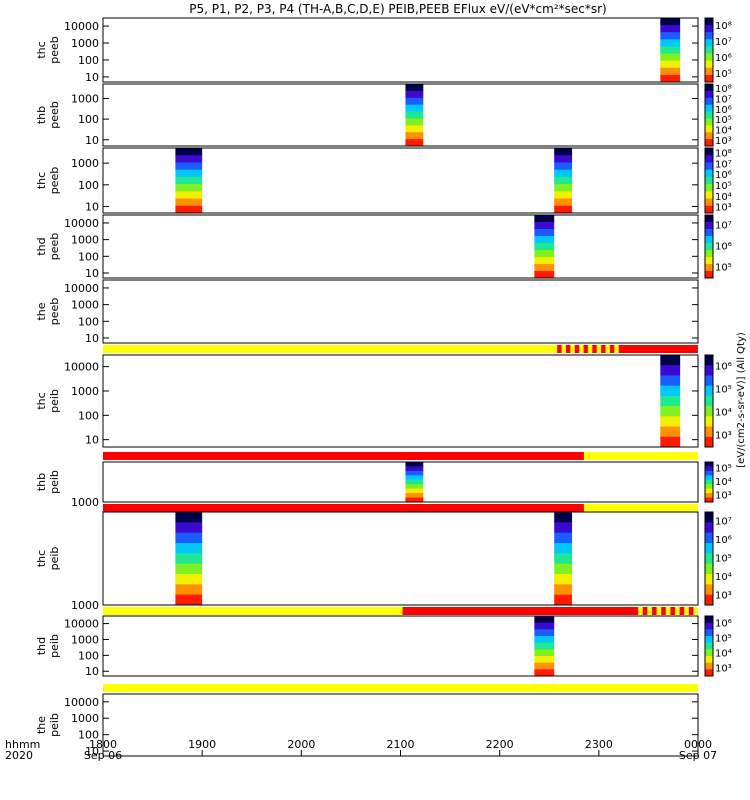  What do you see at coordinates (41, 311) in the screenshot?
I see `panel-probe-label: the` at bounding box center [41, 311].